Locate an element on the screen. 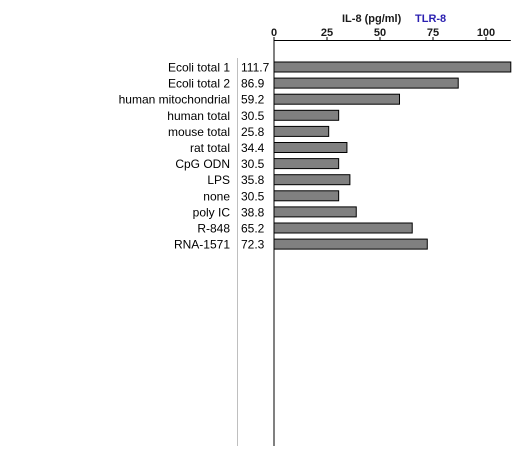  category-label: human total is located at coordinates (198, 116).